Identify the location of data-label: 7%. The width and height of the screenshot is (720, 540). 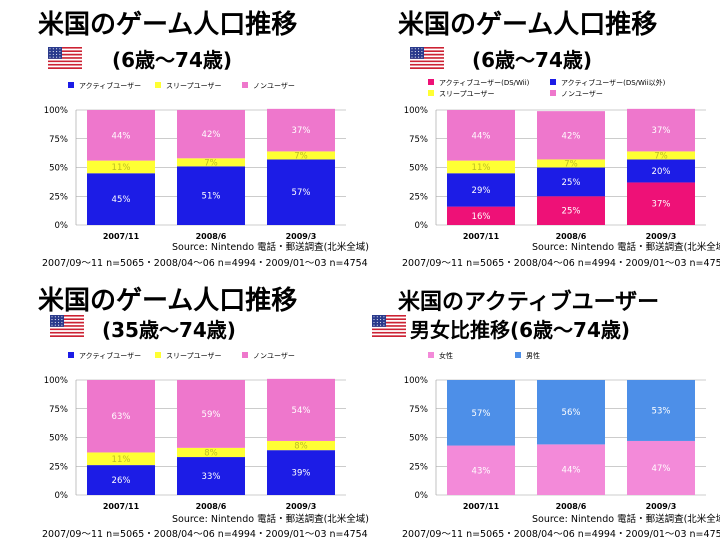
(301, 156).